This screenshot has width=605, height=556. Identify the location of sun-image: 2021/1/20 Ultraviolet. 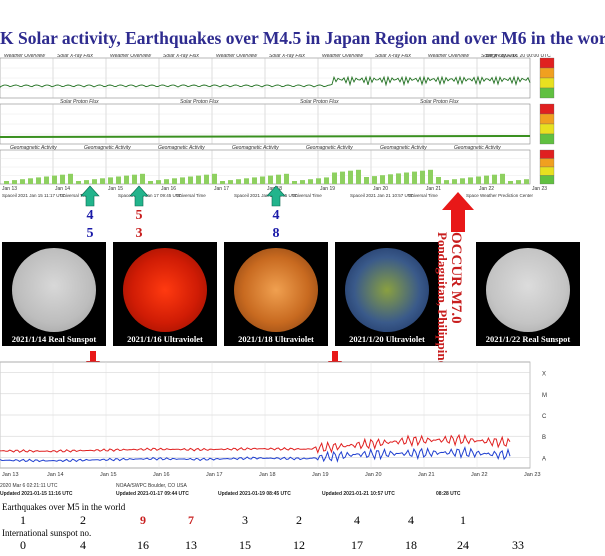
(387, 294).